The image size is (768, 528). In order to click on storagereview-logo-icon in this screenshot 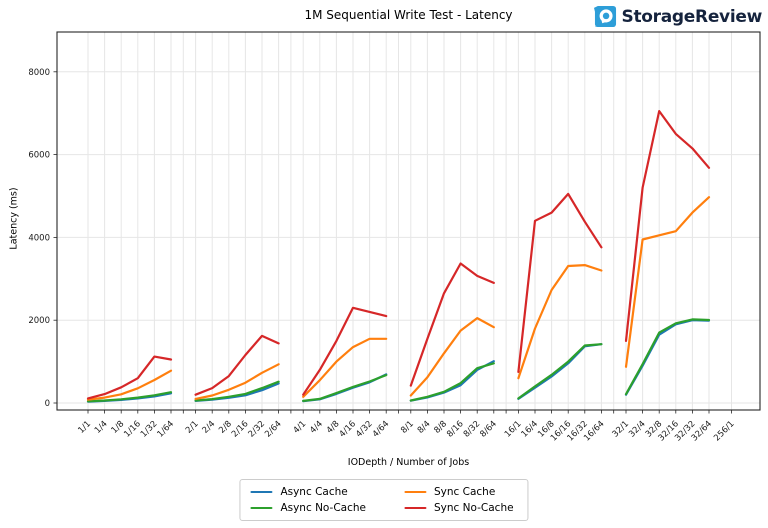, I will do `click(604, 16)`.